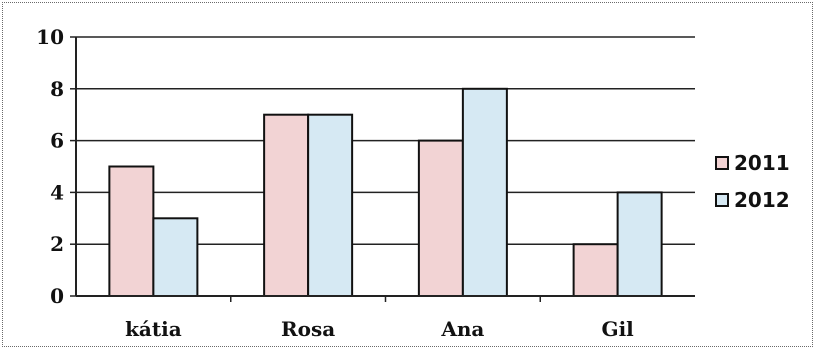  Describe the element at coordinates (57, 296) in the screenshot. I see `y-tick-label-0: 0` at that location.